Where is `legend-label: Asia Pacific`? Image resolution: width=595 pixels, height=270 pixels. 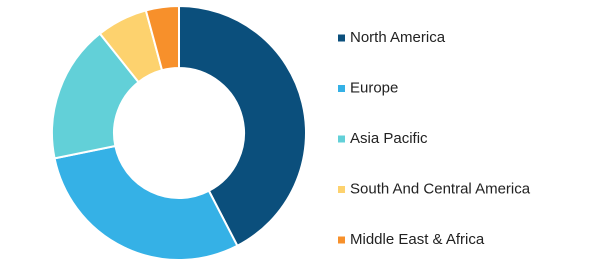 legend-label: Asia Pacific is located at coordinates (389, 138).